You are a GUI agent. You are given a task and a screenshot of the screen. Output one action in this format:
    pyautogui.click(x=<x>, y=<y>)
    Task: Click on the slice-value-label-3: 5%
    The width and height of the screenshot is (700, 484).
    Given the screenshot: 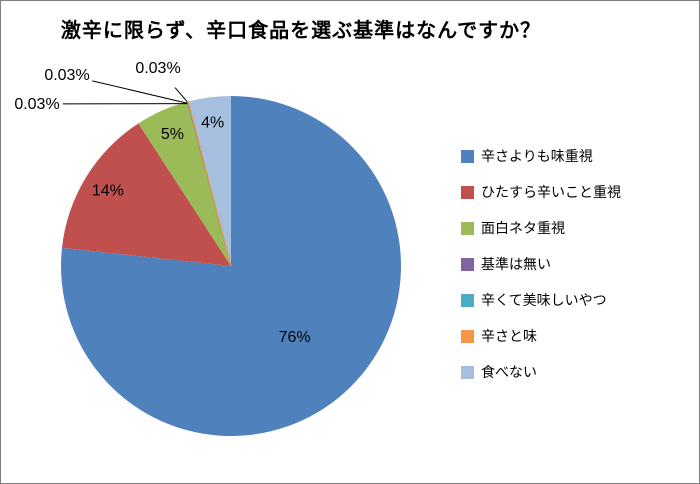 What is the action you would take?
    pyautogui.click(x=172, y=134)
    